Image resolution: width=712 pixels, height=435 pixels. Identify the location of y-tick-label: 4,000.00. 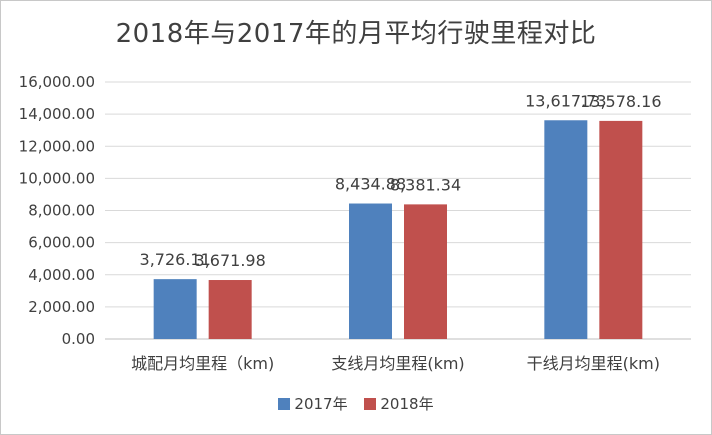
(61, 275).